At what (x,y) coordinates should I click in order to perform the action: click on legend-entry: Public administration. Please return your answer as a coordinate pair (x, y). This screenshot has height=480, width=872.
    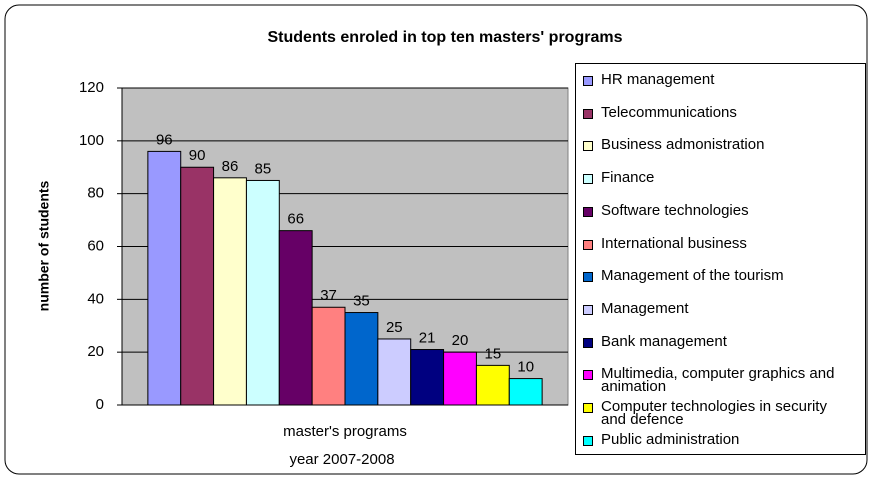
    Looking at the image, I should click on (723, 439).